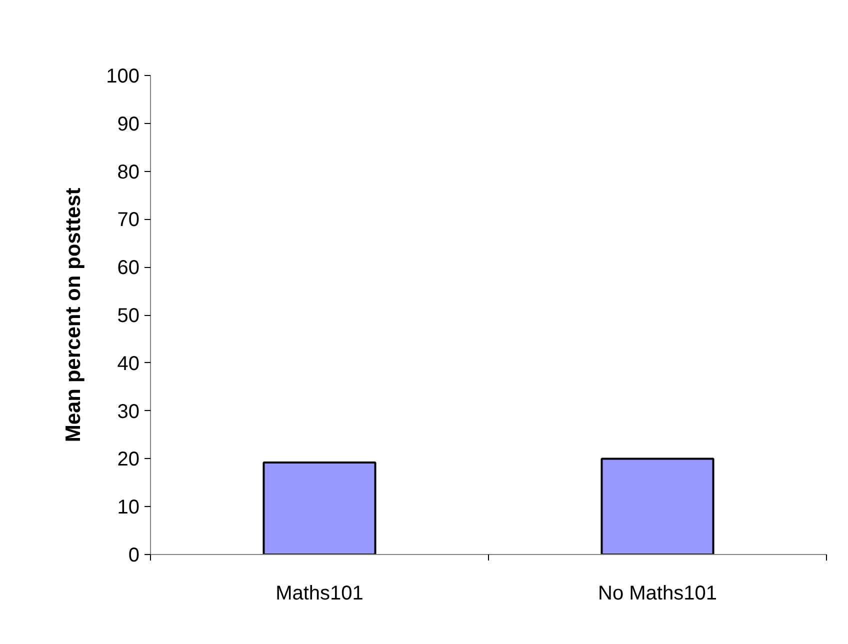  Describe the element at coordinates (123, 77) in the screenshot. I see `y-tick-label: 100` at that location.